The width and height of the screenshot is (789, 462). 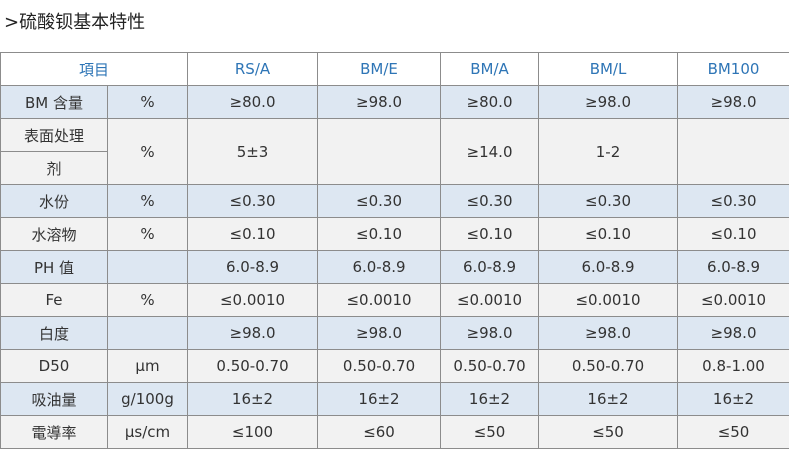 What do you see at coordinates (54, 366) in the screenshot?
I see `row-label: D50` at bounding box center [54, 366].